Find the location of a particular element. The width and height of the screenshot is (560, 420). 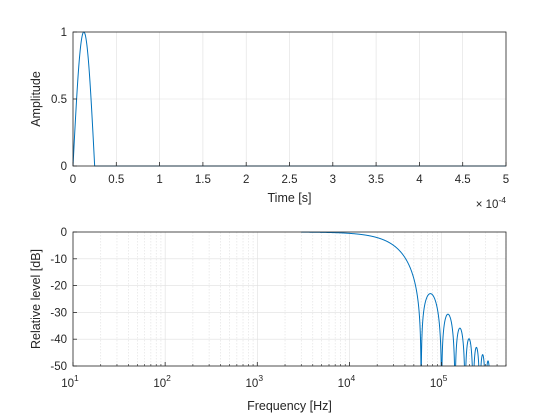

time-x-axis-label: Time [s] is located at coordinates (290, 198).